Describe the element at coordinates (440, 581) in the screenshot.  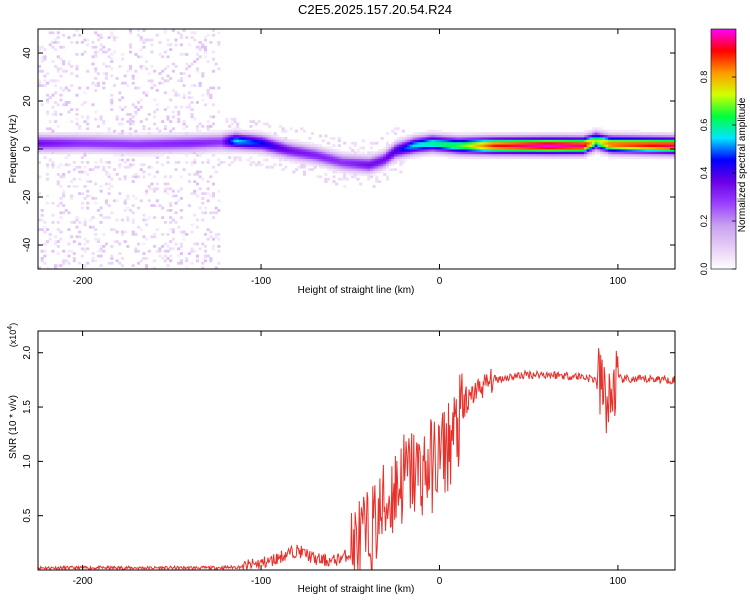
I see `snr-x-tick-label: 0` at that location.